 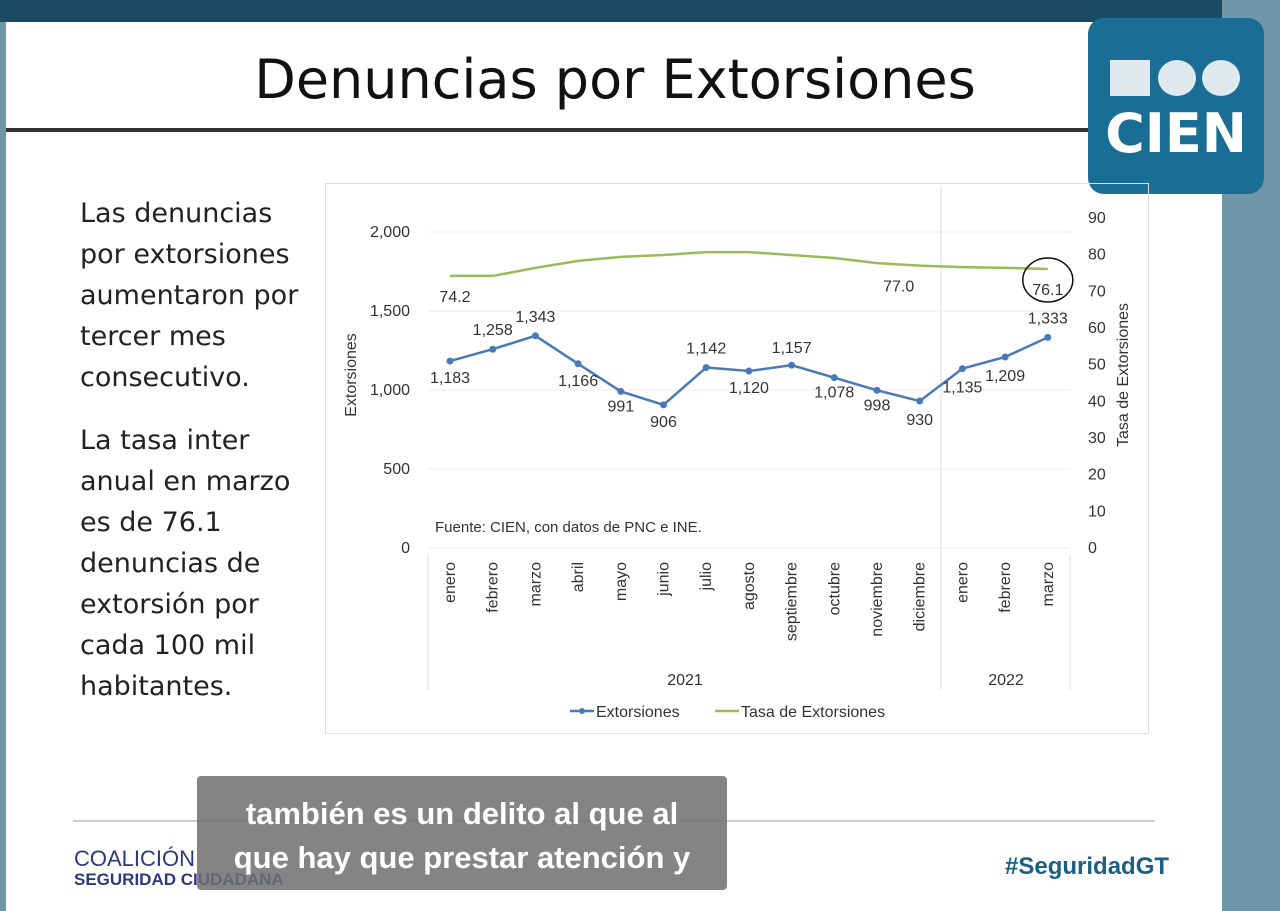 I want to click on legend-marker-icon, so click(x=582, y=711).